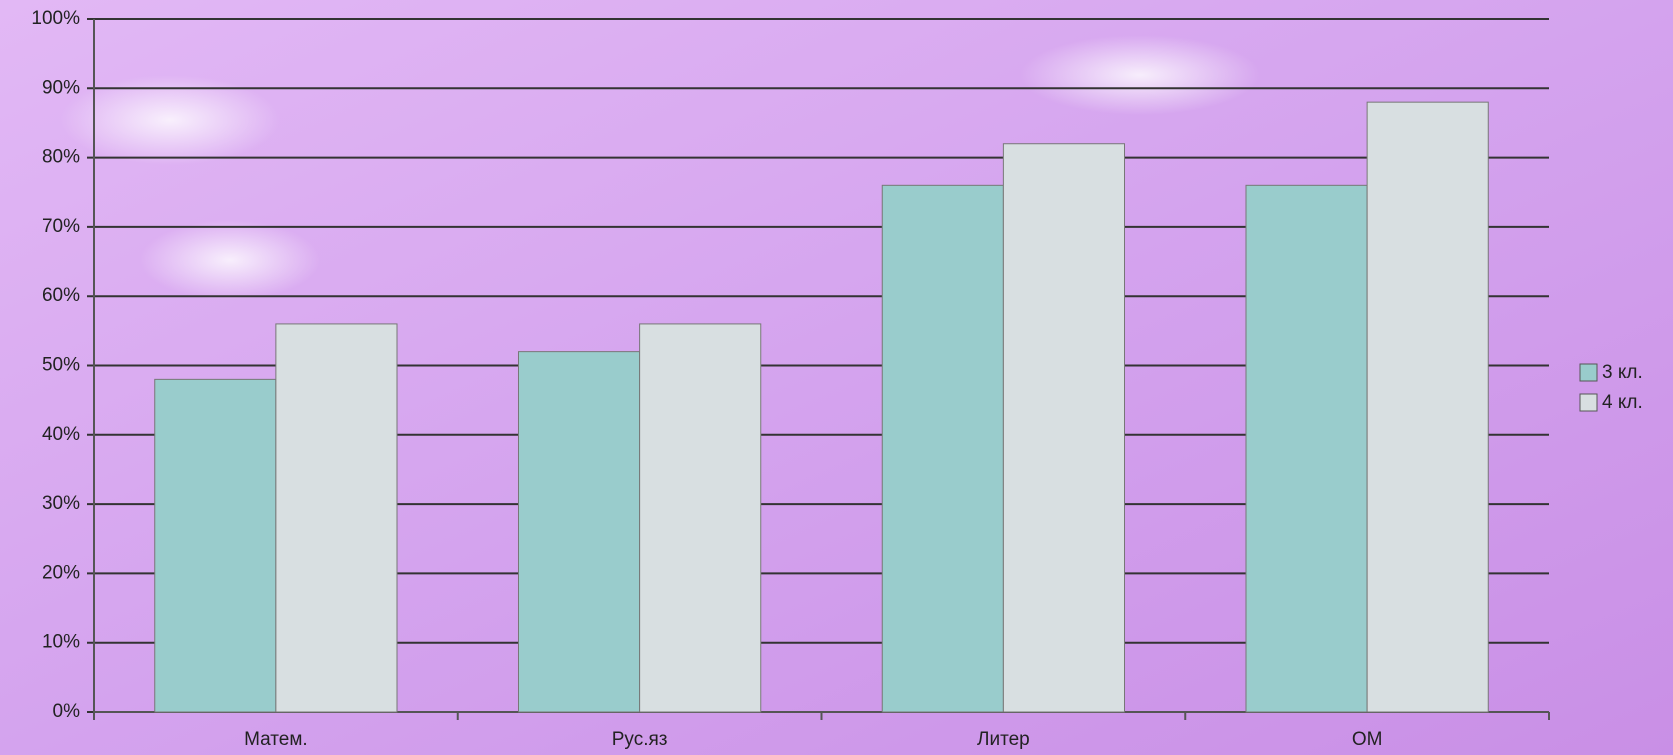  What do you see at coordinates (1622, 372) in the screenshot?
I see `legend-label: 3 кл.` at bounding box center [1622, 372].